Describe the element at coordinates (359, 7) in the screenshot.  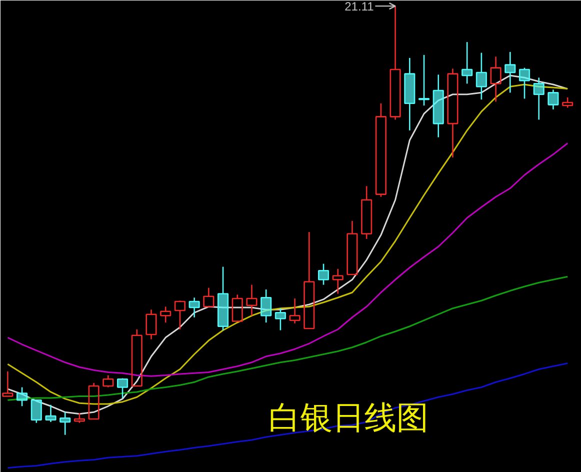
I see `annotation: 21.11` at that location.